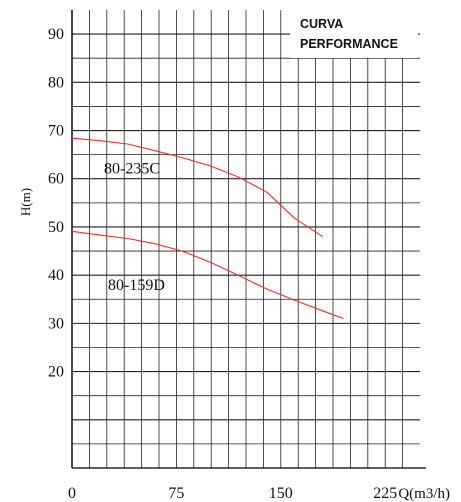 The height and width of the screenshot is (502, 461). What do you see at coordinates (349, 44) in the screenshot?
I see `chart-title-line-2: PERFORMANCE` at bounding box center [349, 44].